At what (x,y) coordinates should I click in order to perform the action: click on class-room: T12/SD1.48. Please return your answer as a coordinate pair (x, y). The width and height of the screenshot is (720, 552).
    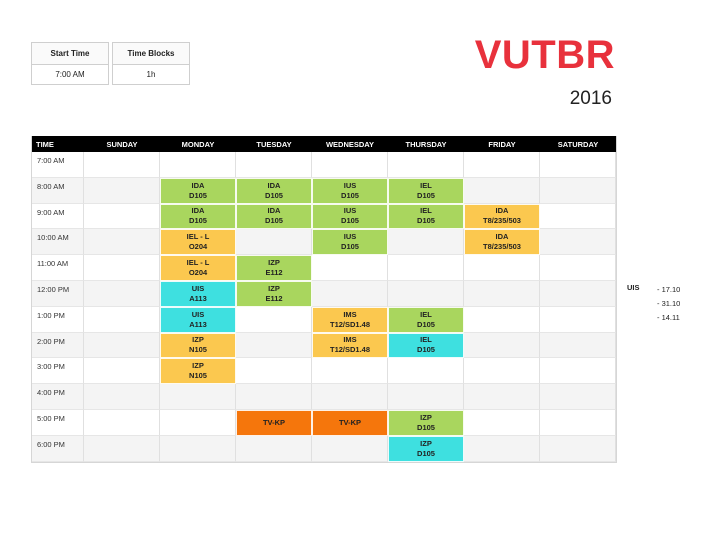
    Looking at the image, I should click on (350, 350).